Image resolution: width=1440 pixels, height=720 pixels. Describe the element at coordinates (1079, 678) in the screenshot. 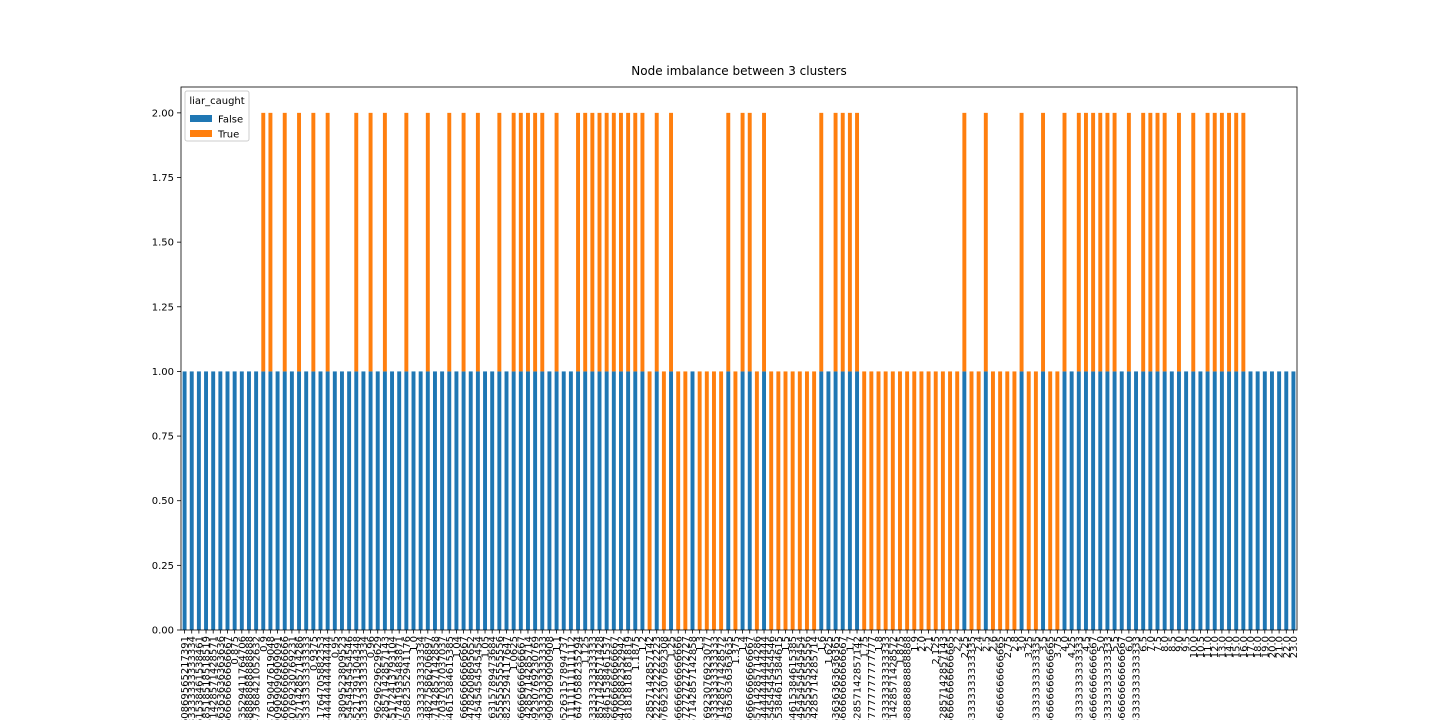

I see `x-tick-label: 4.333333333333333` at that location.